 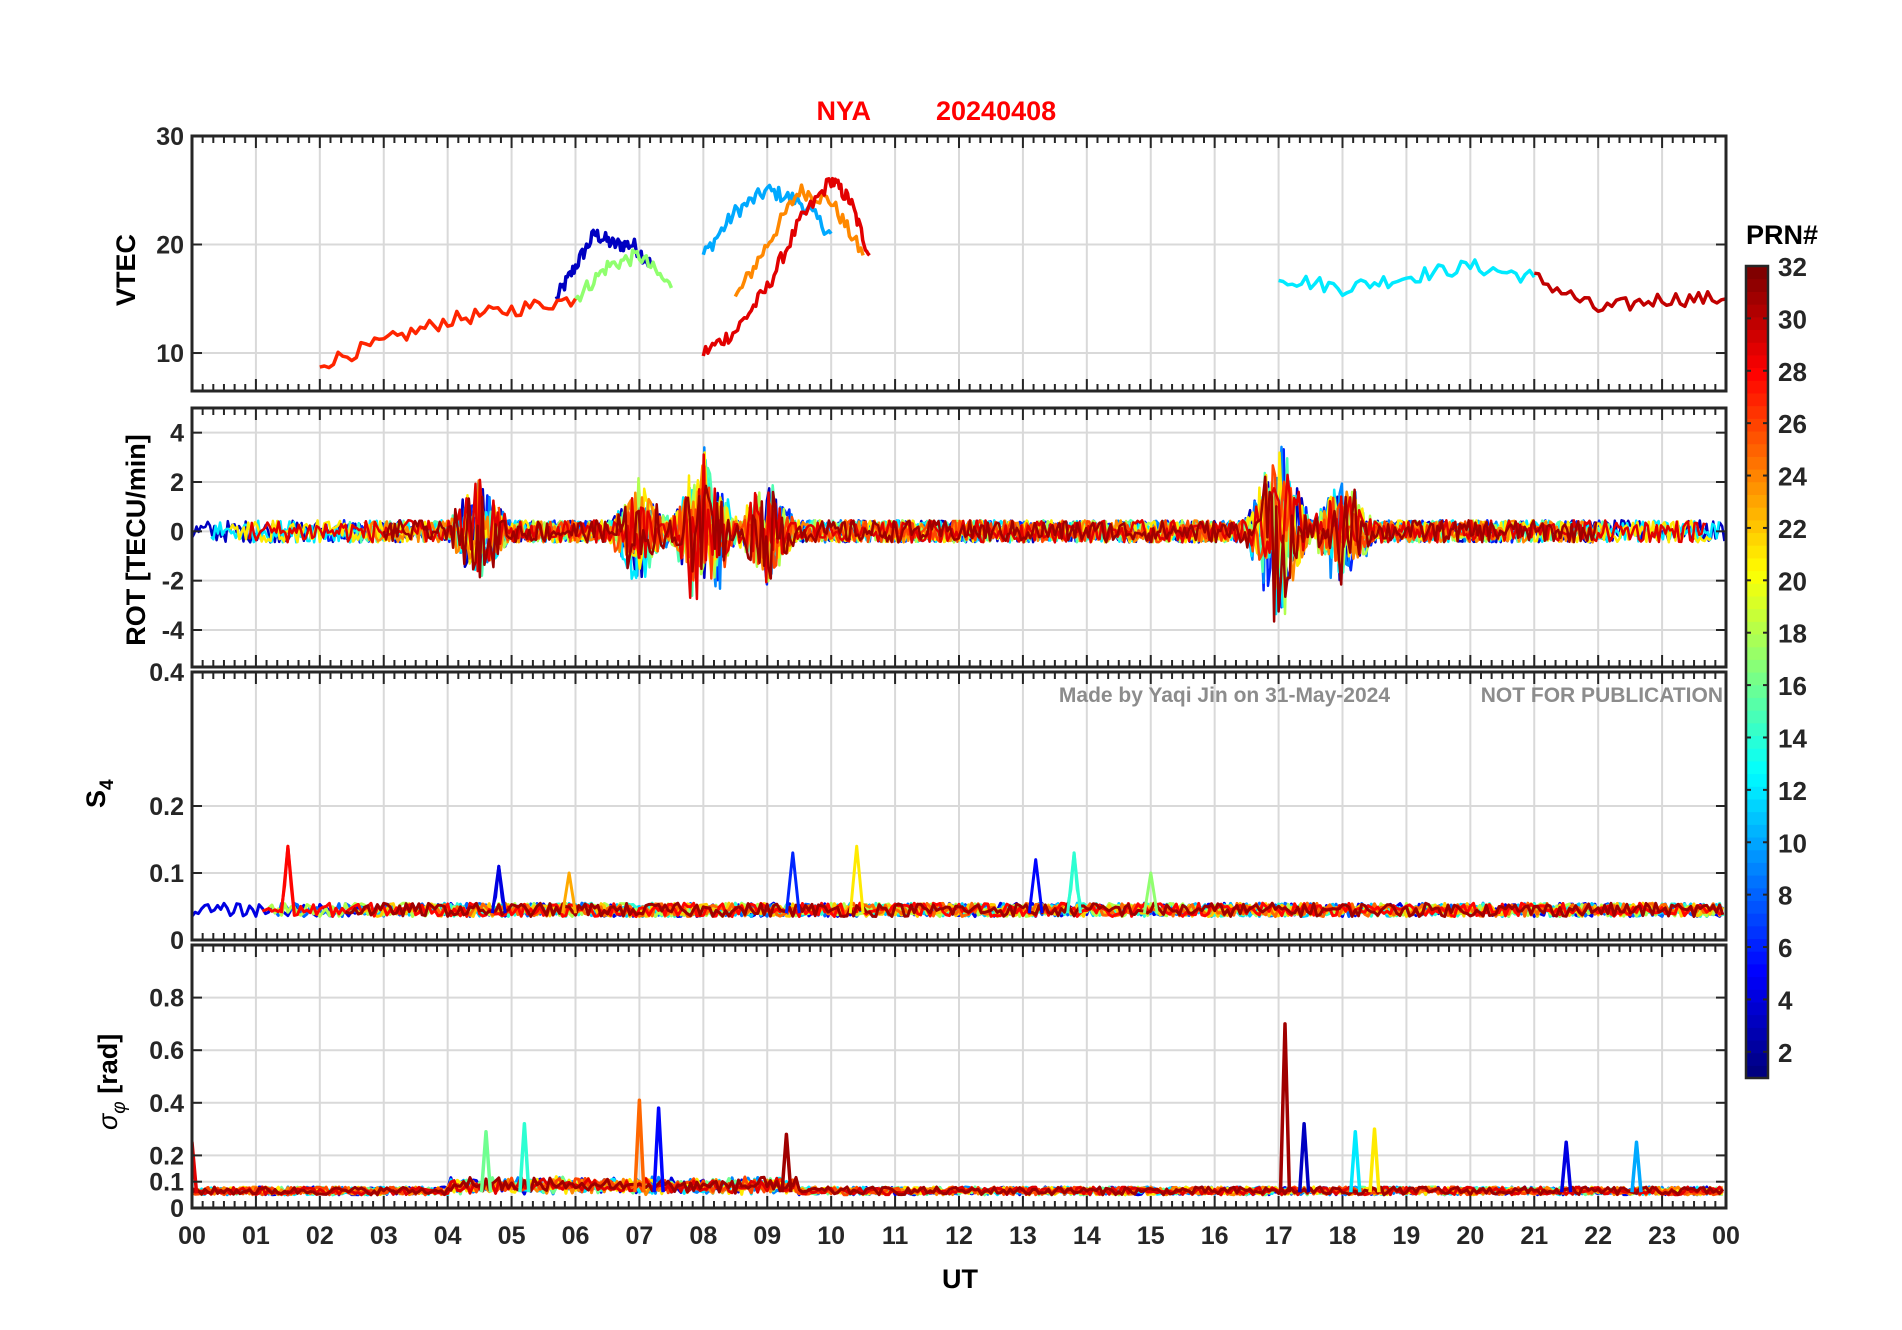 I want to click on xlabel: UT, so click(x=960, y=1279).